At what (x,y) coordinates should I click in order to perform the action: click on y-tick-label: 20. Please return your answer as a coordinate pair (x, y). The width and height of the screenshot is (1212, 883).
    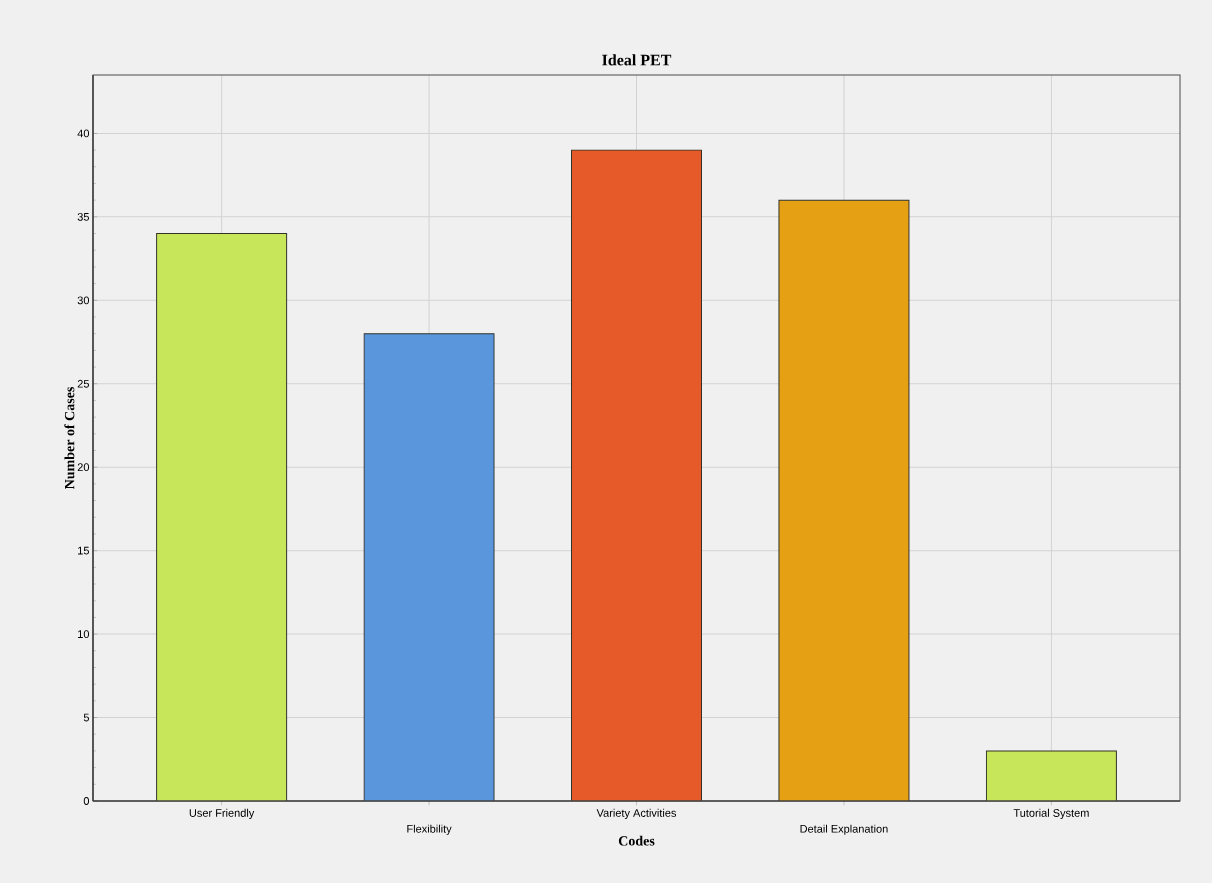
    Looking at the image, I should click on (83, 467).